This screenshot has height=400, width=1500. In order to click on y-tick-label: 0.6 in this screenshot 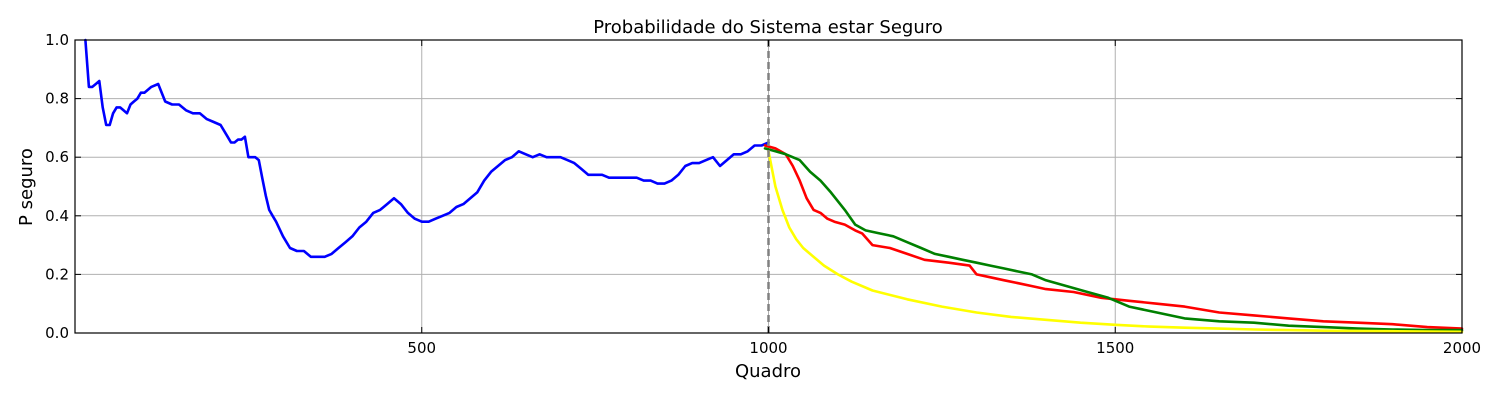, I will do `click(57, 157)`.